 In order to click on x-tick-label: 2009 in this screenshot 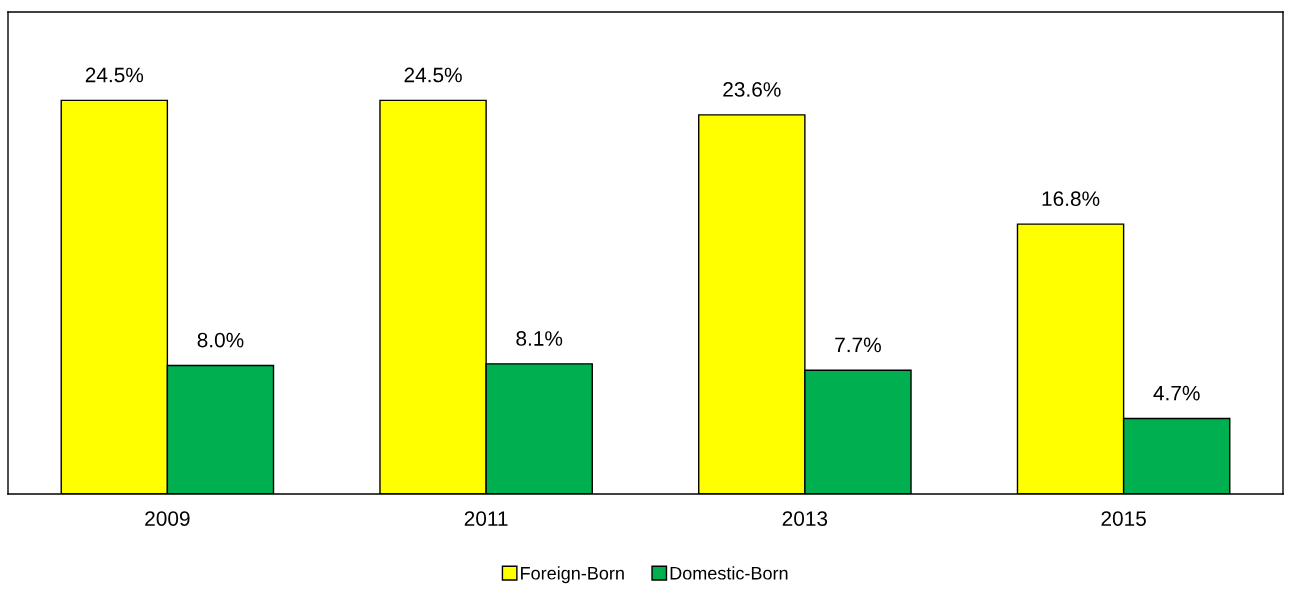, I will do `click(167, 518)`.